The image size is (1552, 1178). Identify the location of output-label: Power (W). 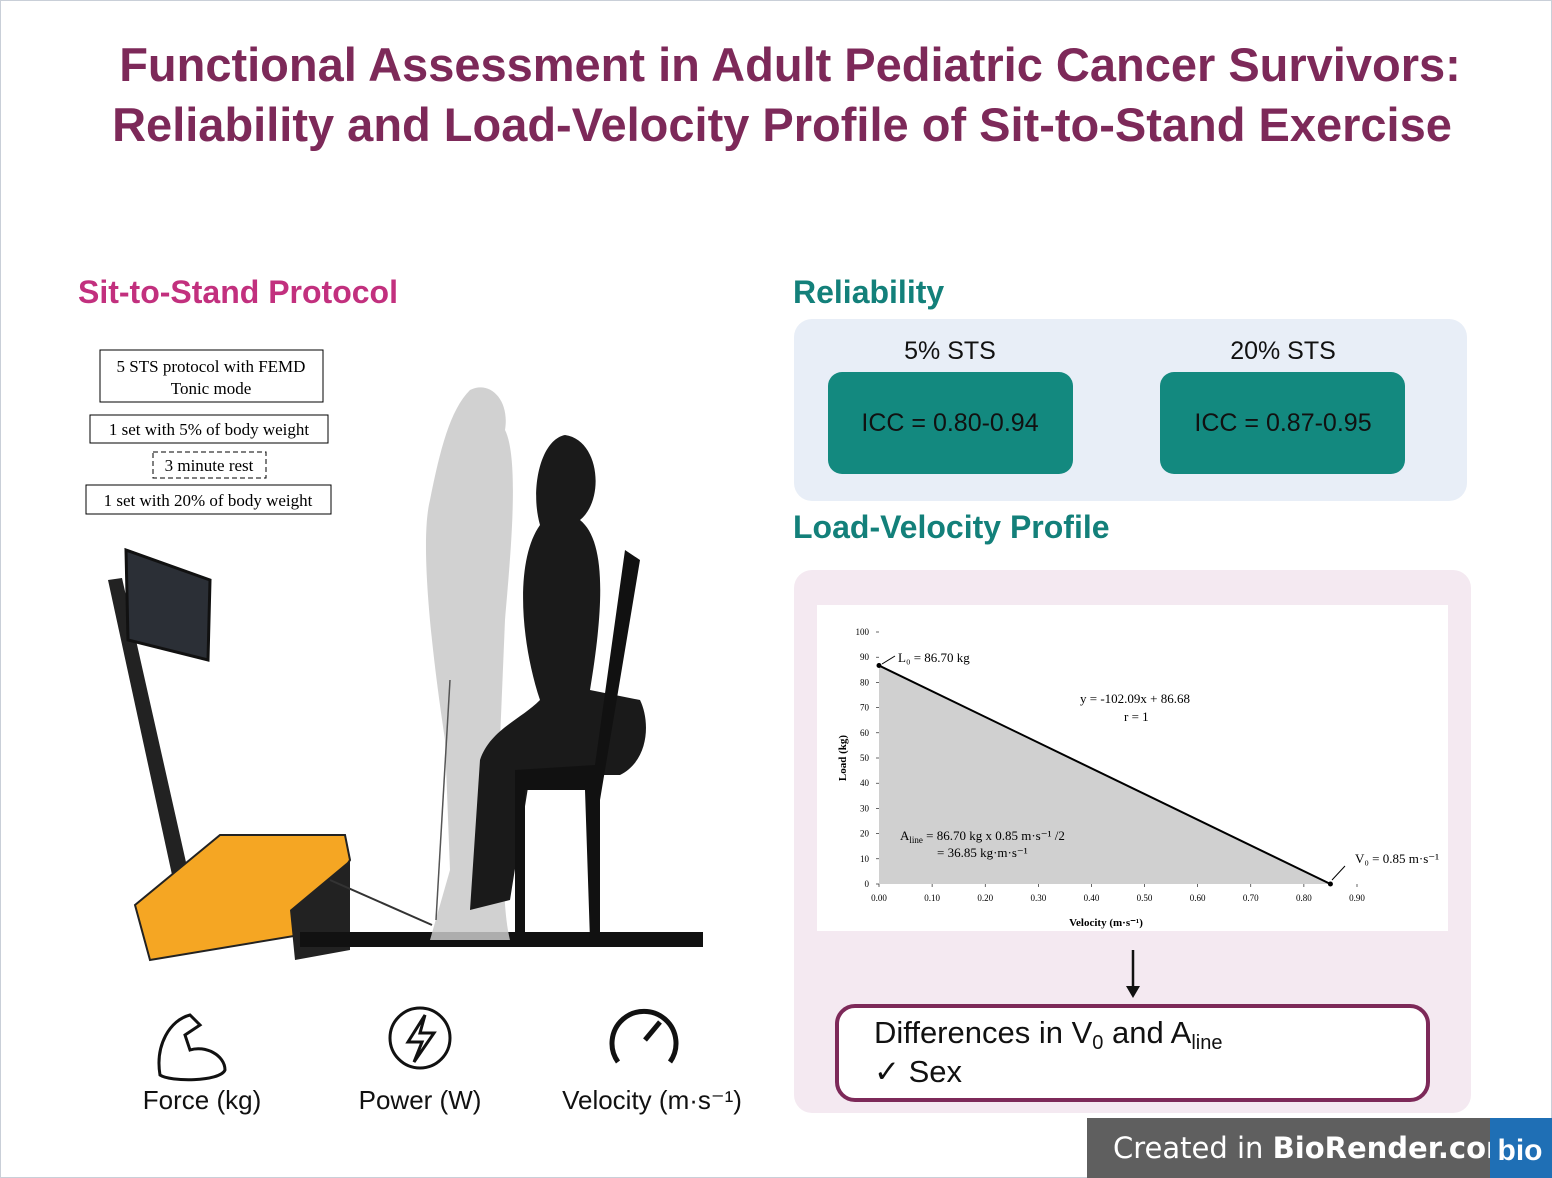
(420, 1100).